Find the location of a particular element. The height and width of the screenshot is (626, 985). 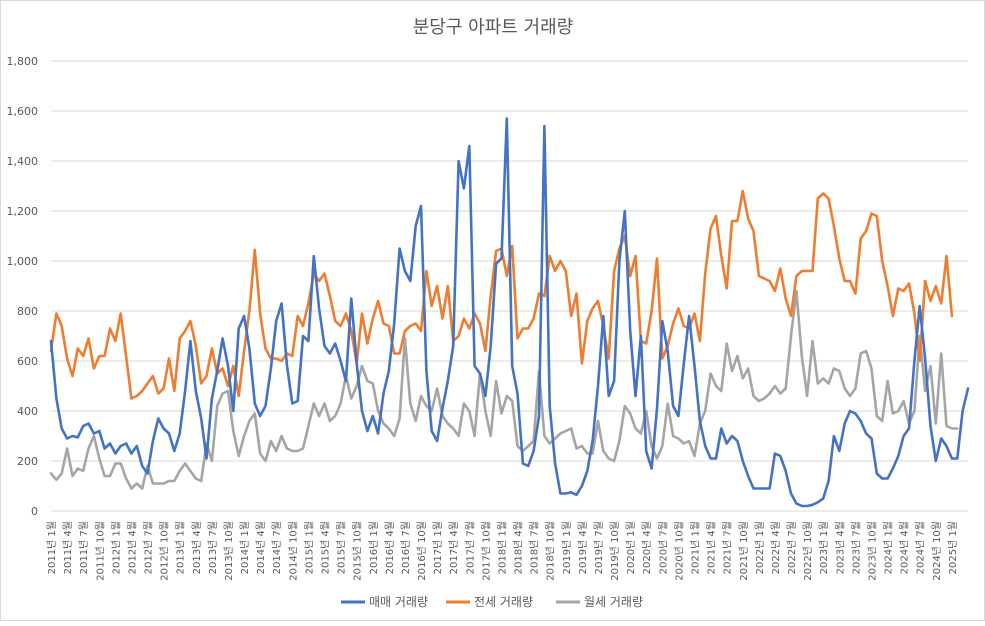

x-tick-label: 2015년 1월 is located at coordinates (309, 547).